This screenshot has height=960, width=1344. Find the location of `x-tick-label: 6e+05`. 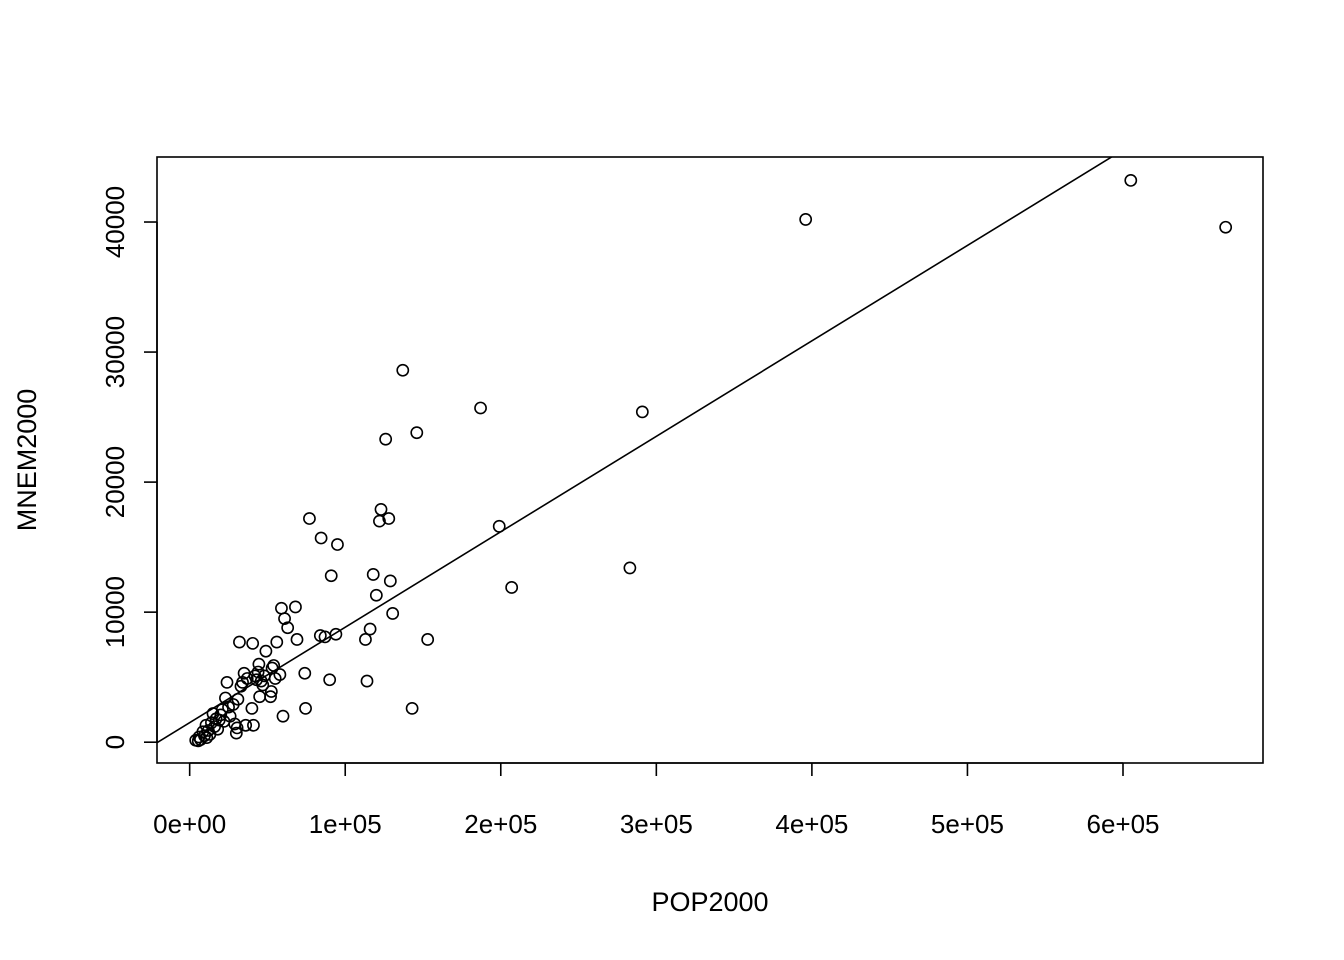

x-tick-label: 6e+05 is located at coordinates (1122, 824).